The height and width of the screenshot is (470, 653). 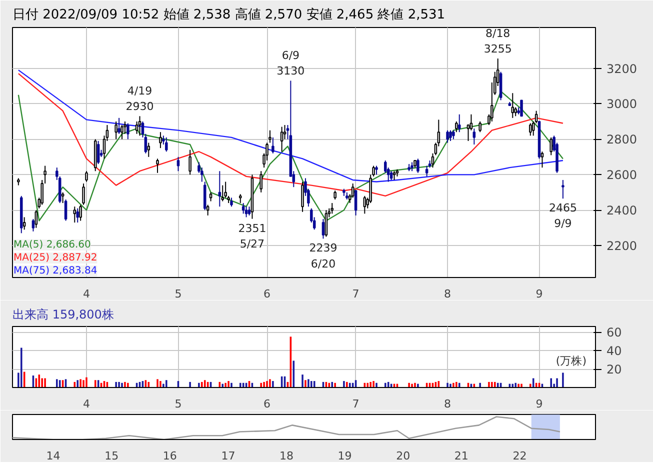 I want to click on x-tick-label: 14, so click(x=53, y=456).